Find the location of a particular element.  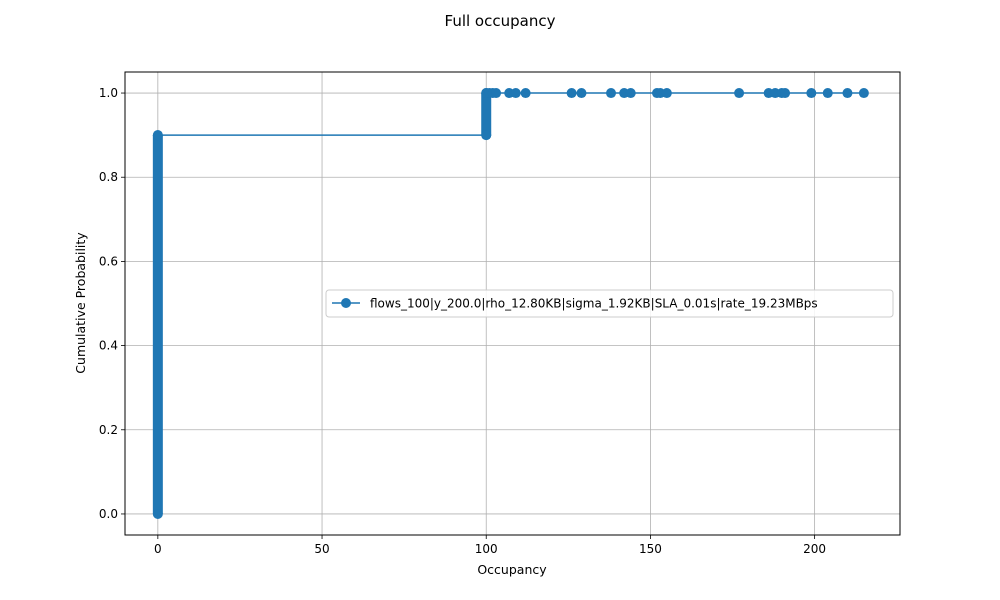

x-tick-label: 0 is located at coordinates (158, 549).